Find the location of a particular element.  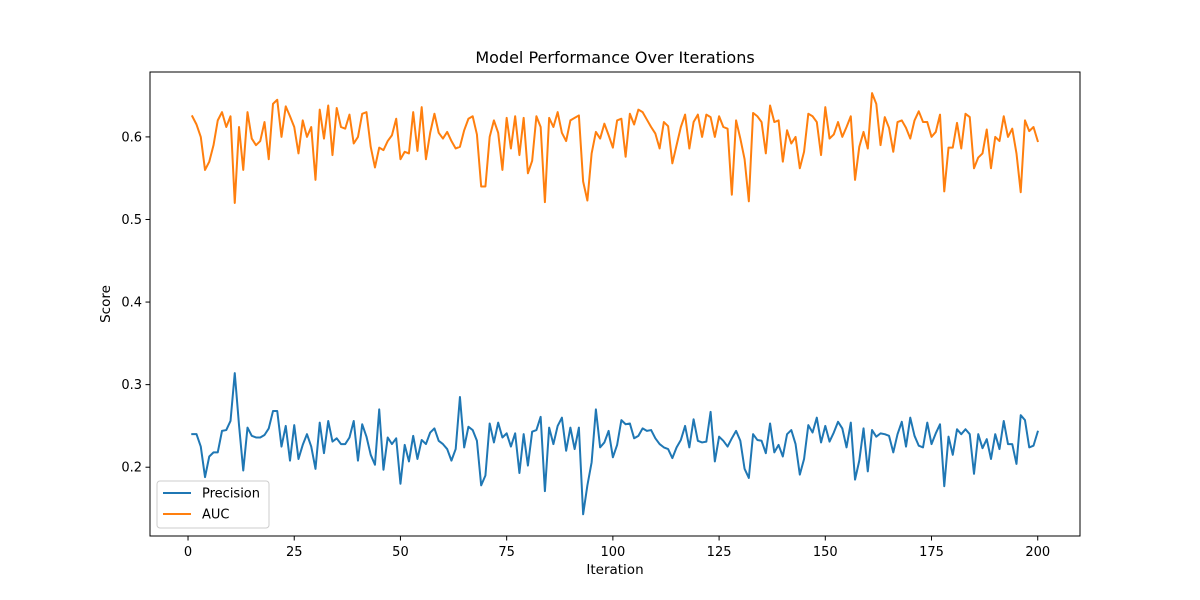

x-axis-title: Iteration is located at coordinates (614, 570).